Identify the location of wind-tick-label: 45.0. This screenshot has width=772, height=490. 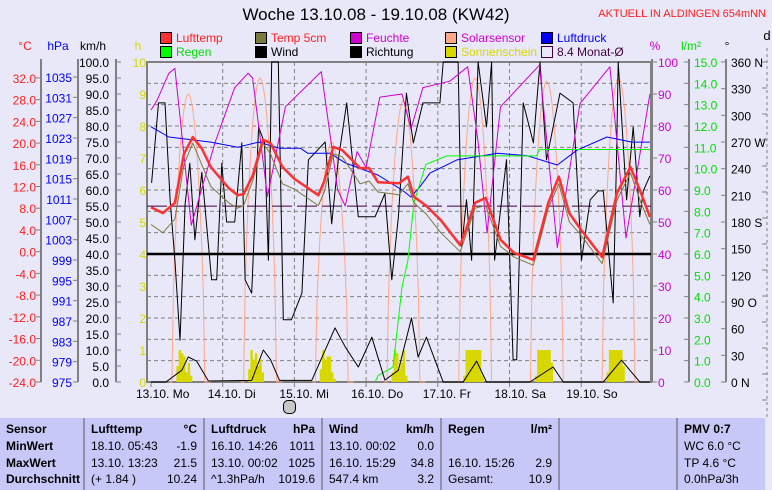
(98, 239).